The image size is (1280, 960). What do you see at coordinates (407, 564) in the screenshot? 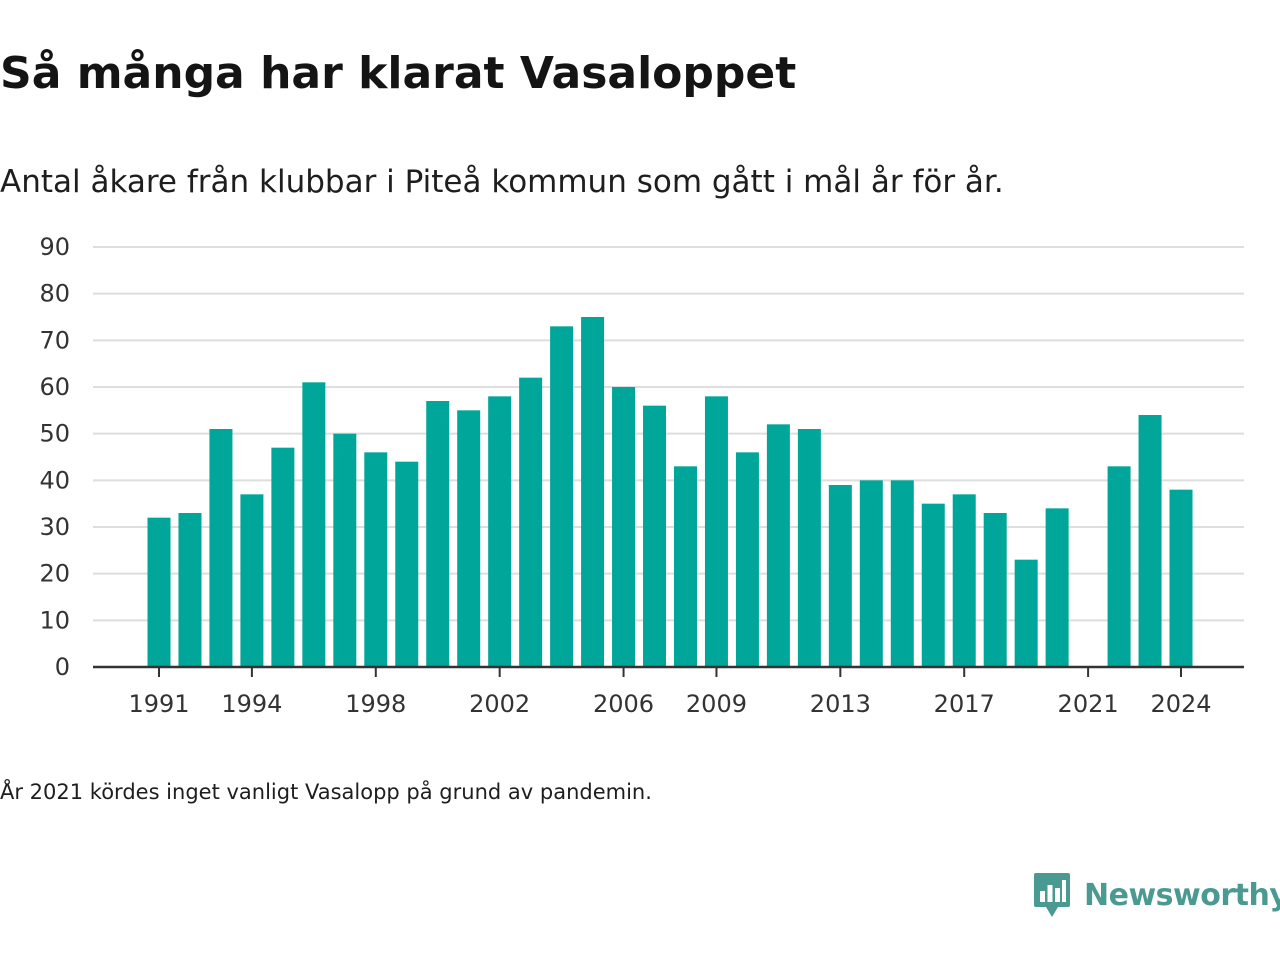
I see `bar-1999` at bounding box center [407, 564].